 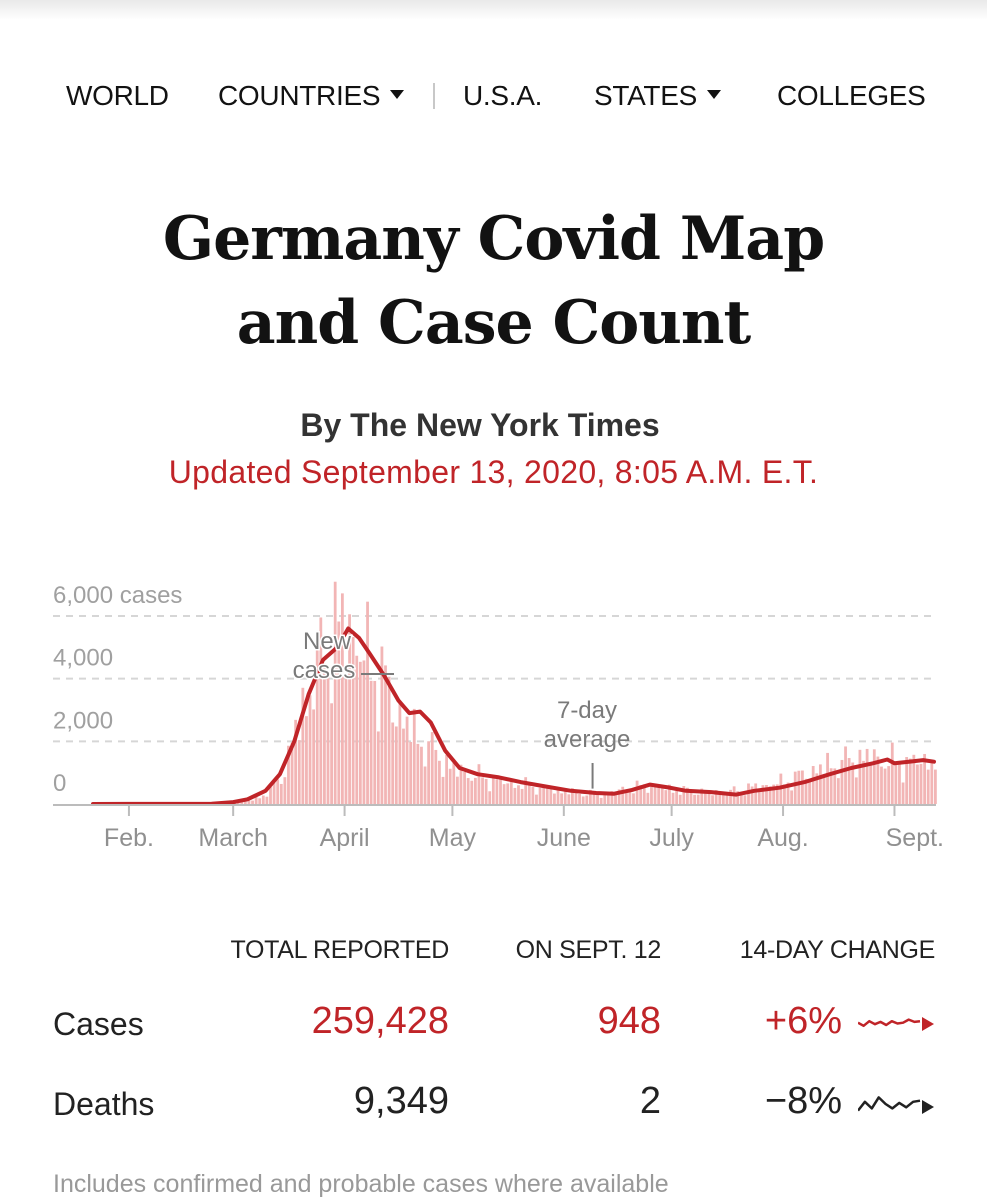 I want to click on section-nav: WORLD COUNTRIES U.S.A. STATES COLLEGES, so click(x=493, y=96).